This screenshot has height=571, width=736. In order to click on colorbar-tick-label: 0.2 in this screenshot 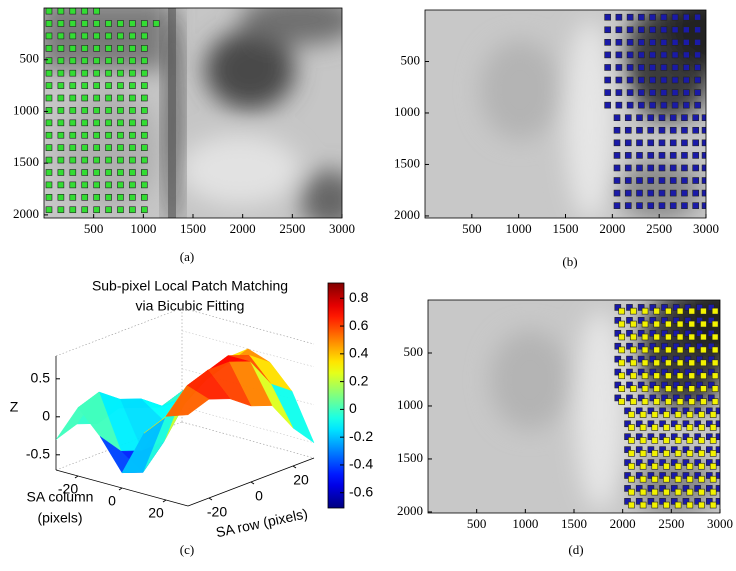, I will do `click(359, 380)`.